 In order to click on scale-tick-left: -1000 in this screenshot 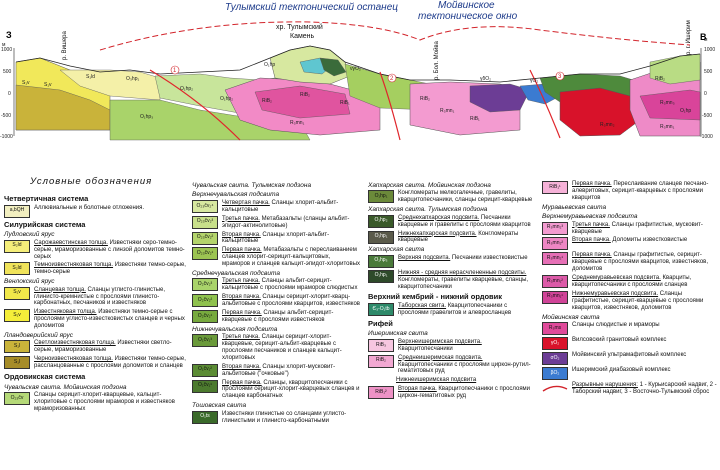, I will do `click(6, 137)`.